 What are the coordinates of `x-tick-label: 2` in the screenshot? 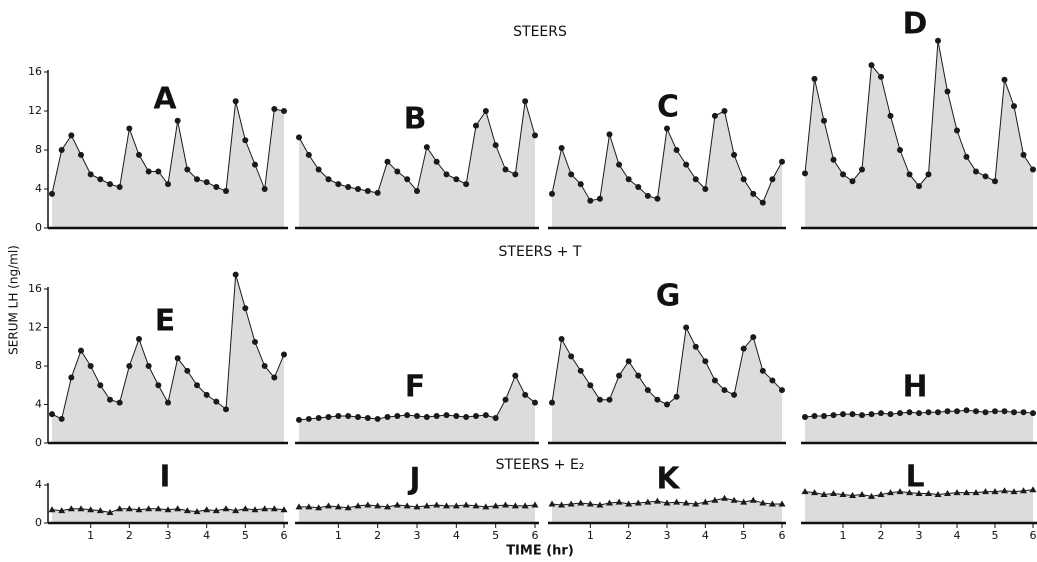 It's located at (628, 535).